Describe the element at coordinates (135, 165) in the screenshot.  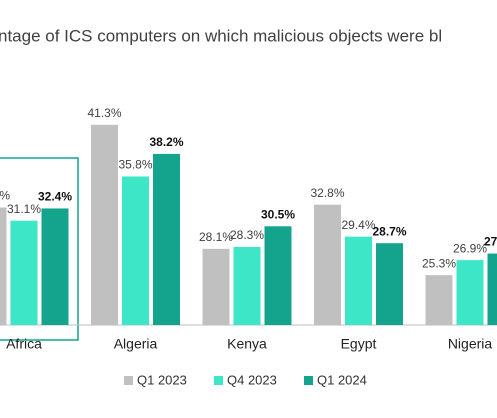
I see `value-label: 35.8%` at that location.